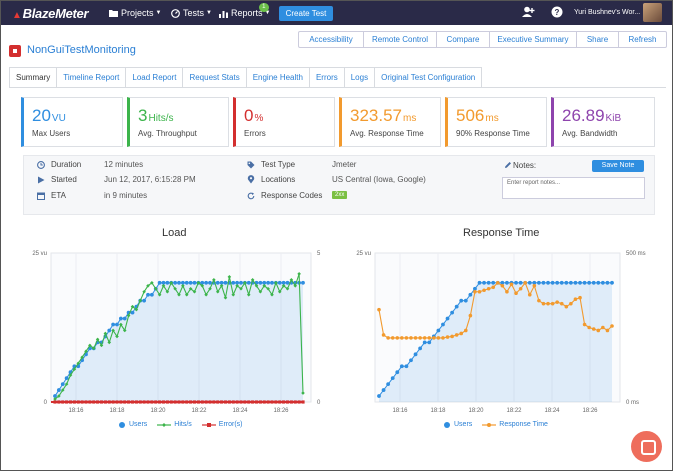 This screenshot has width=673, height=471. What do you see at coordinates (208, 424) in the screenshot?
I see `legend-errors-marker` at bounding box center [208, 424].